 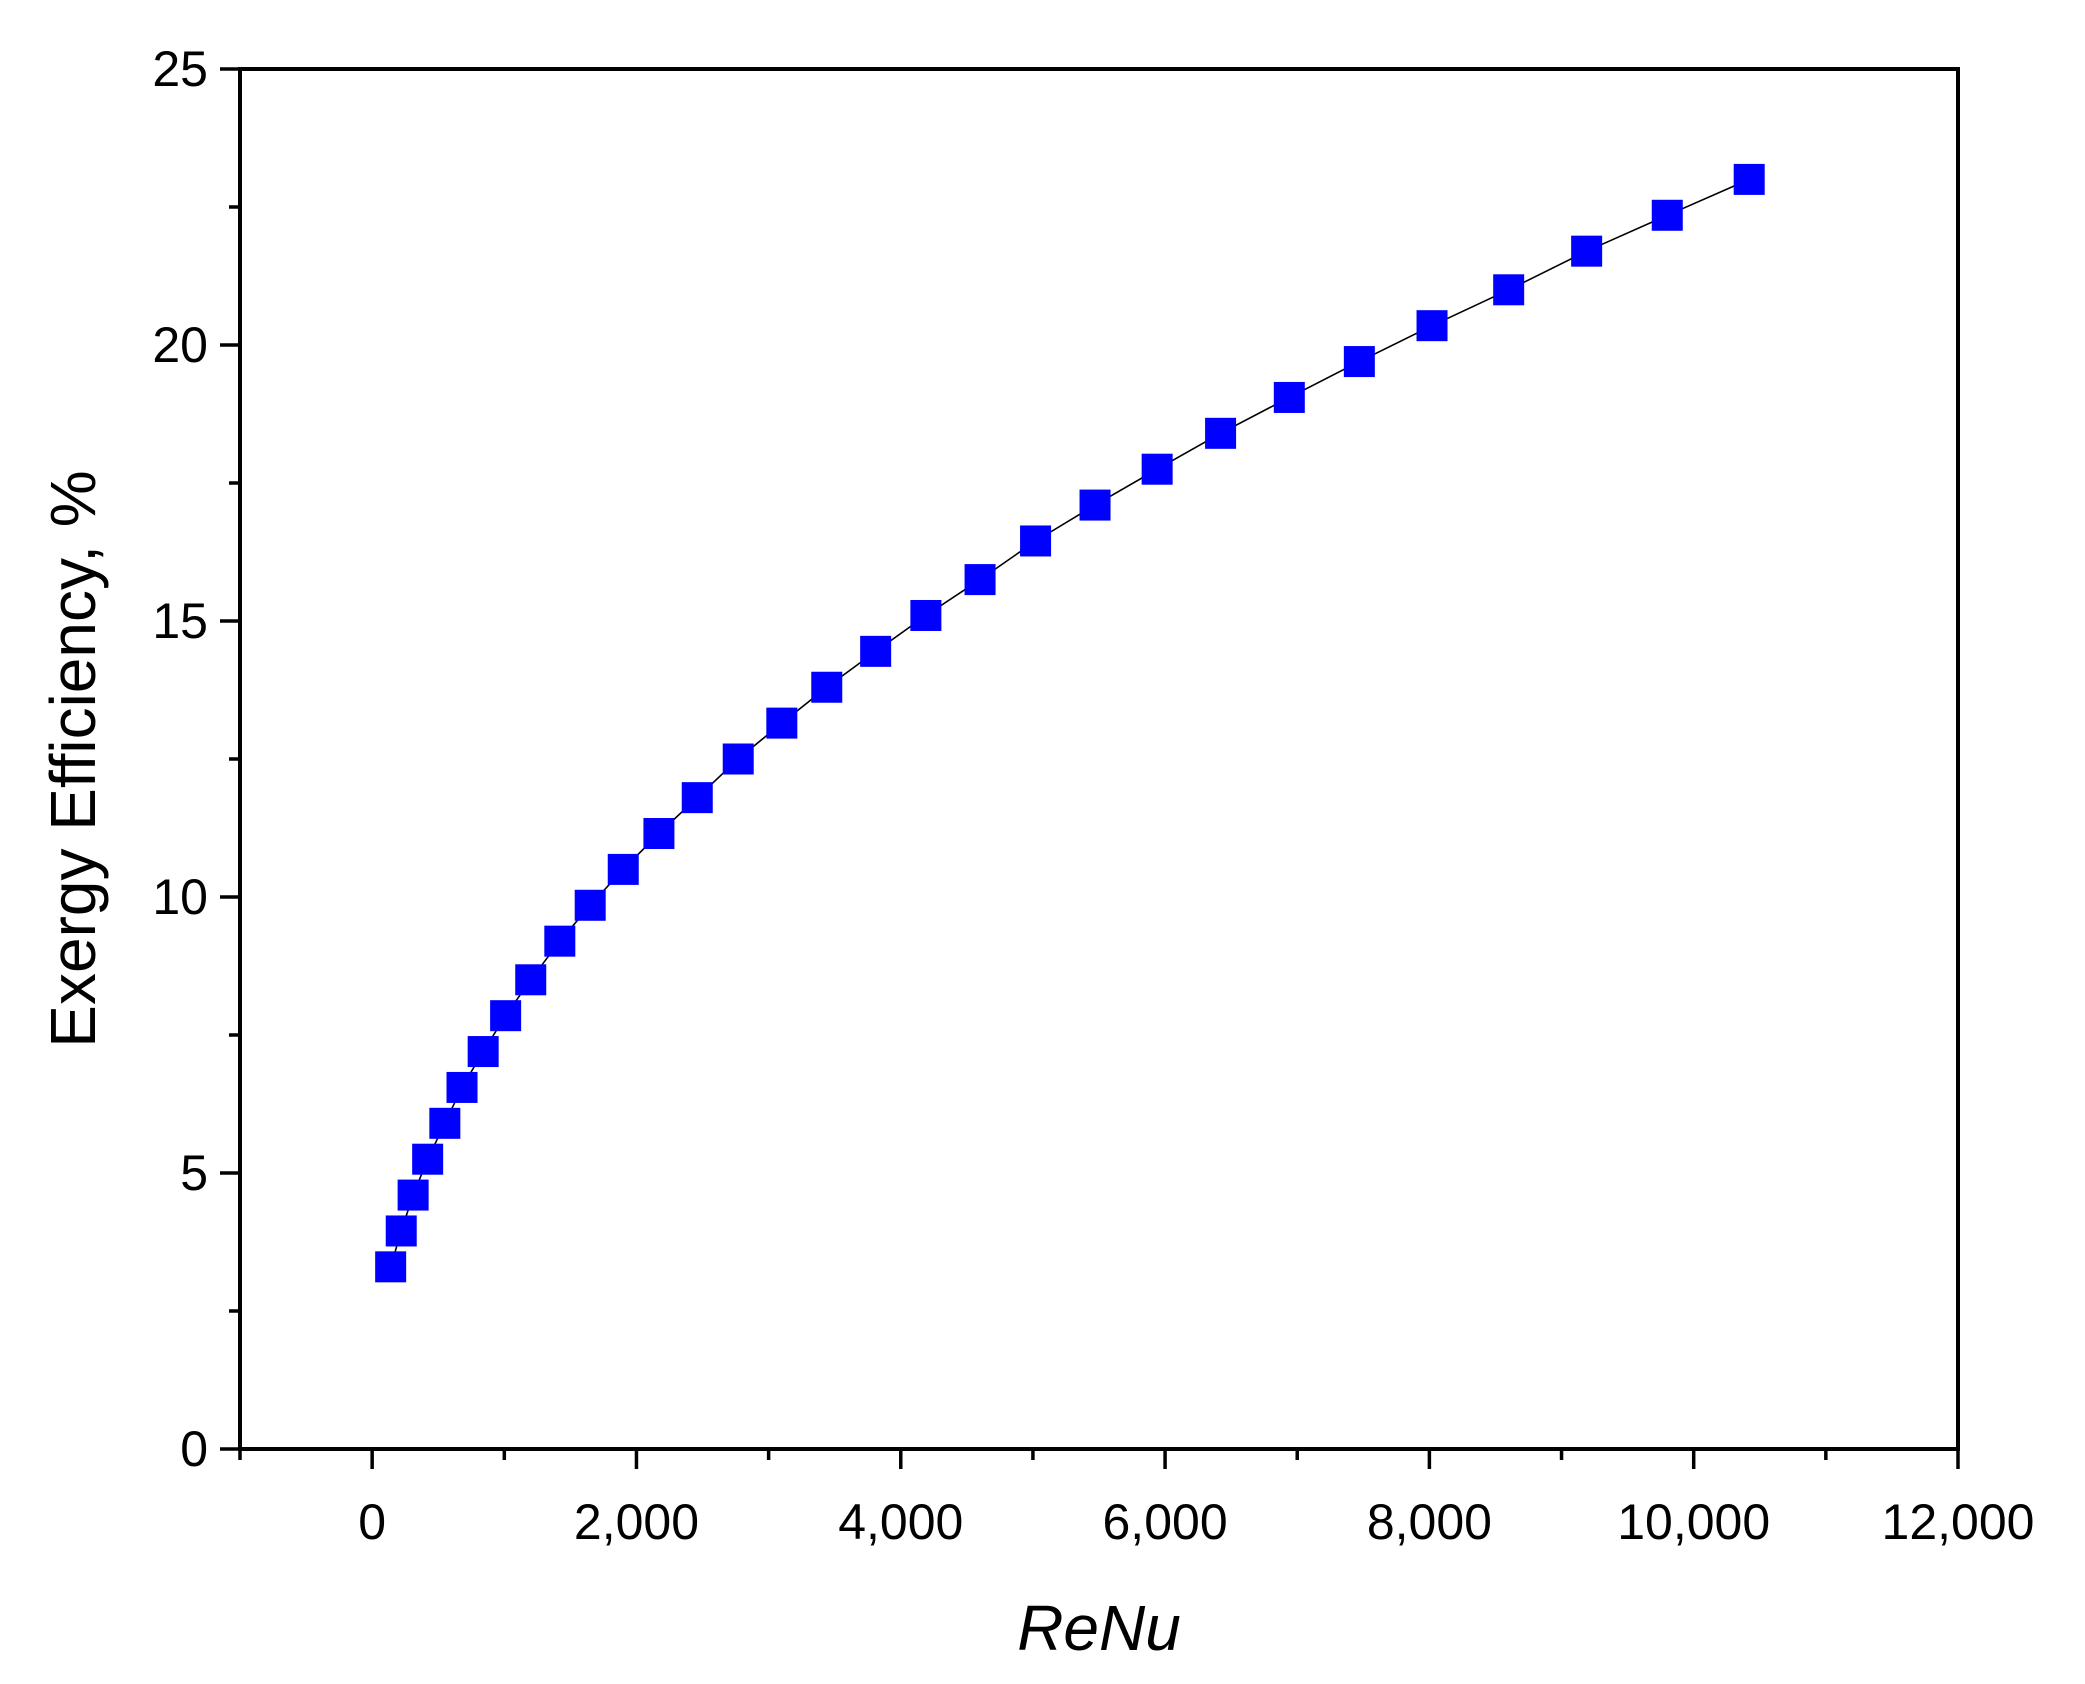 What do you see at coordinates (372, 1522) in the screenshot?
I see `x-tick-label: 0` at bounding box center [372, 1522].